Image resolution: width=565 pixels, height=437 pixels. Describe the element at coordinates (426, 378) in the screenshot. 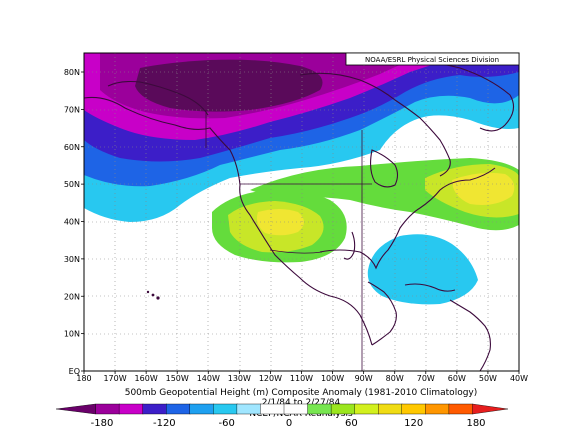

I see `longitude-label: 70W` at that location.